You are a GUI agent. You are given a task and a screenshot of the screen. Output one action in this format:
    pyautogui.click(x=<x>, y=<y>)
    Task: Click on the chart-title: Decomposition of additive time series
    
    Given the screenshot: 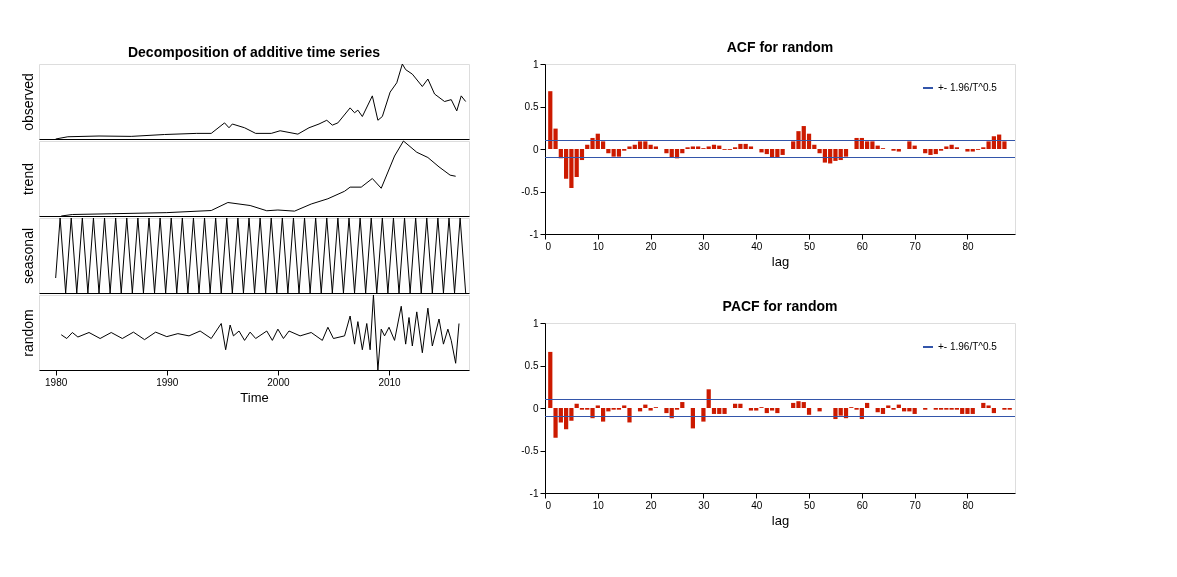 What is the action you would take?
    pyautogui.click(x=254, y=51)
    